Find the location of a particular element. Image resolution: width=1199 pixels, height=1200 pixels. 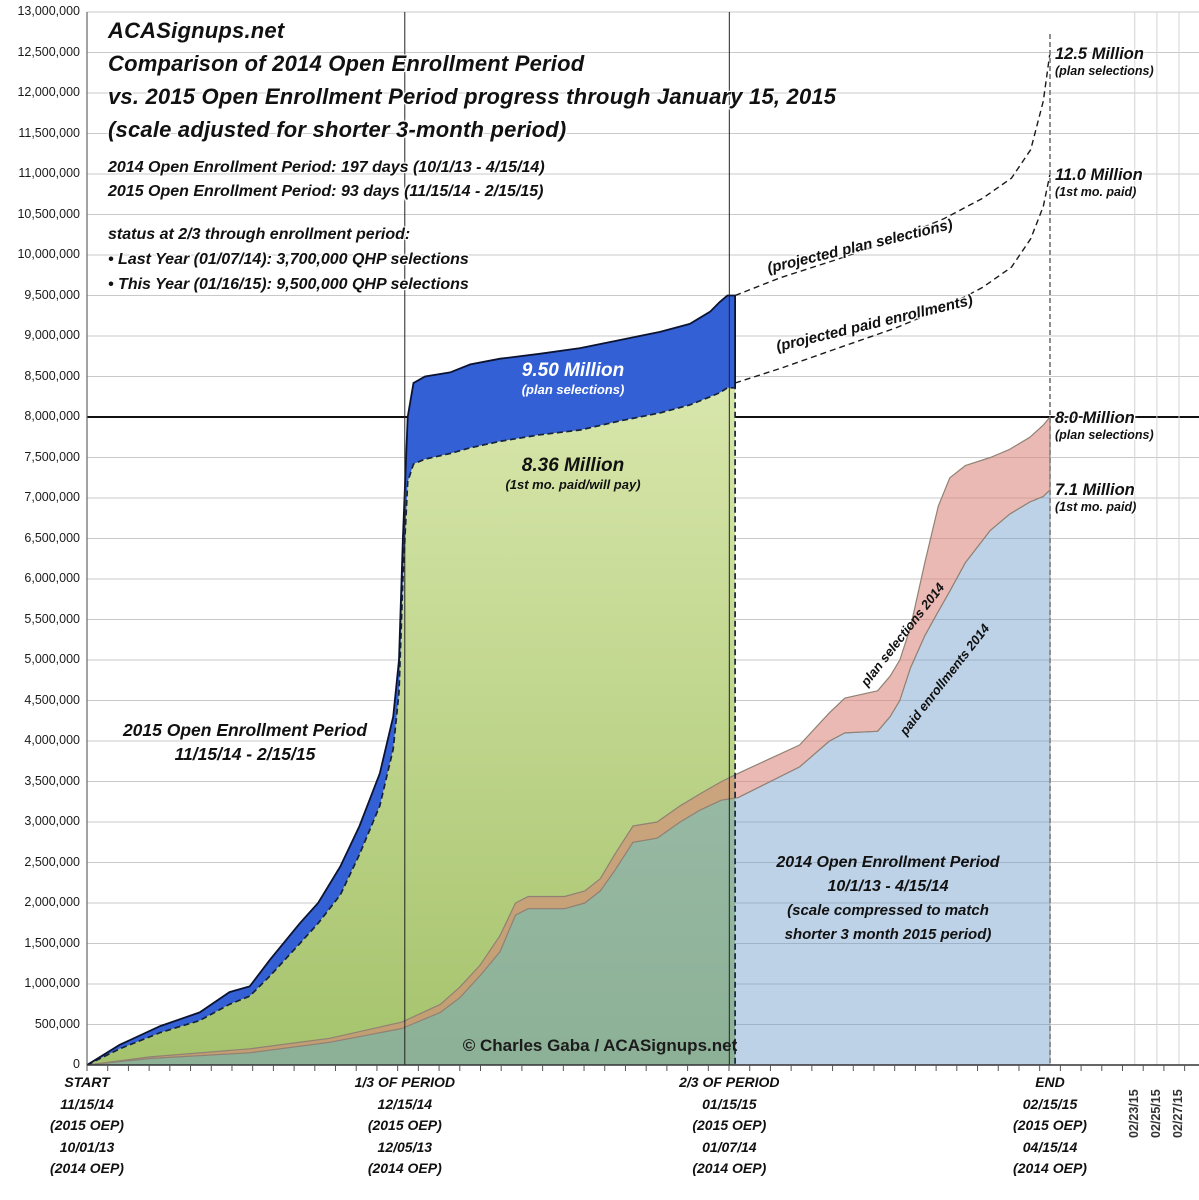

label-2015-paid-value: 8.36 Million is located at coordinates (573, 465).